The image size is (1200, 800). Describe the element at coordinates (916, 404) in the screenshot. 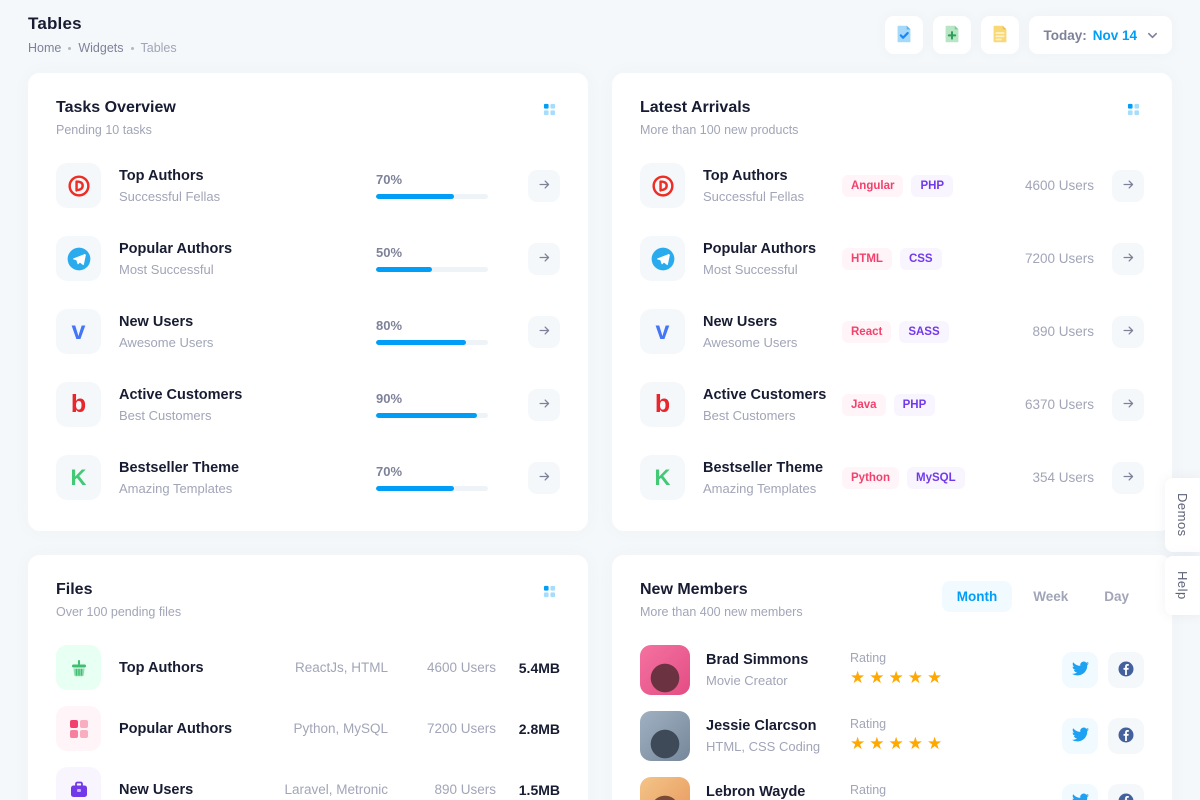

I see `tech-badges: Java PHP` at that location.